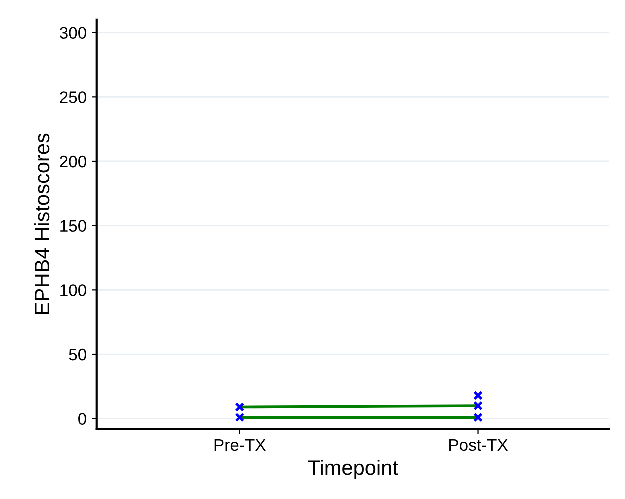  I want to click on y-tick-label: 50, so click(78, 354).